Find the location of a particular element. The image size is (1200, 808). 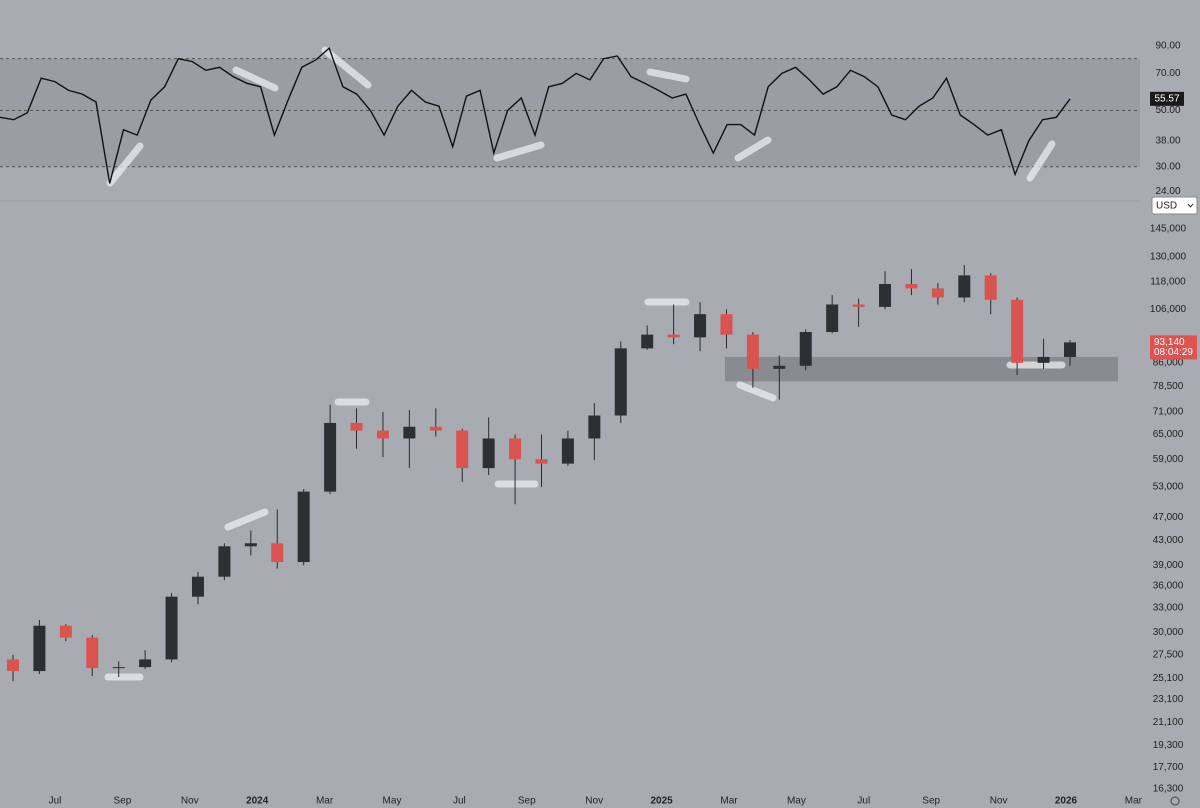

y-tick-label: 65,000 is located at coordinates (1168, 434).